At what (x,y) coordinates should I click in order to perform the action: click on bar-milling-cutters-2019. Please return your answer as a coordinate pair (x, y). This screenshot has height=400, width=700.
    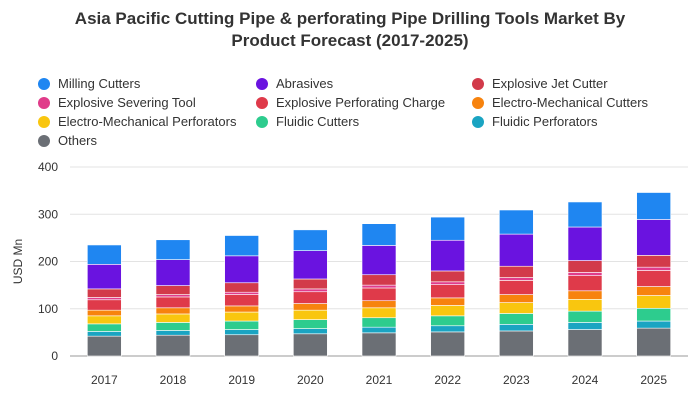
    Looking at the image, I should click on (241, 246).